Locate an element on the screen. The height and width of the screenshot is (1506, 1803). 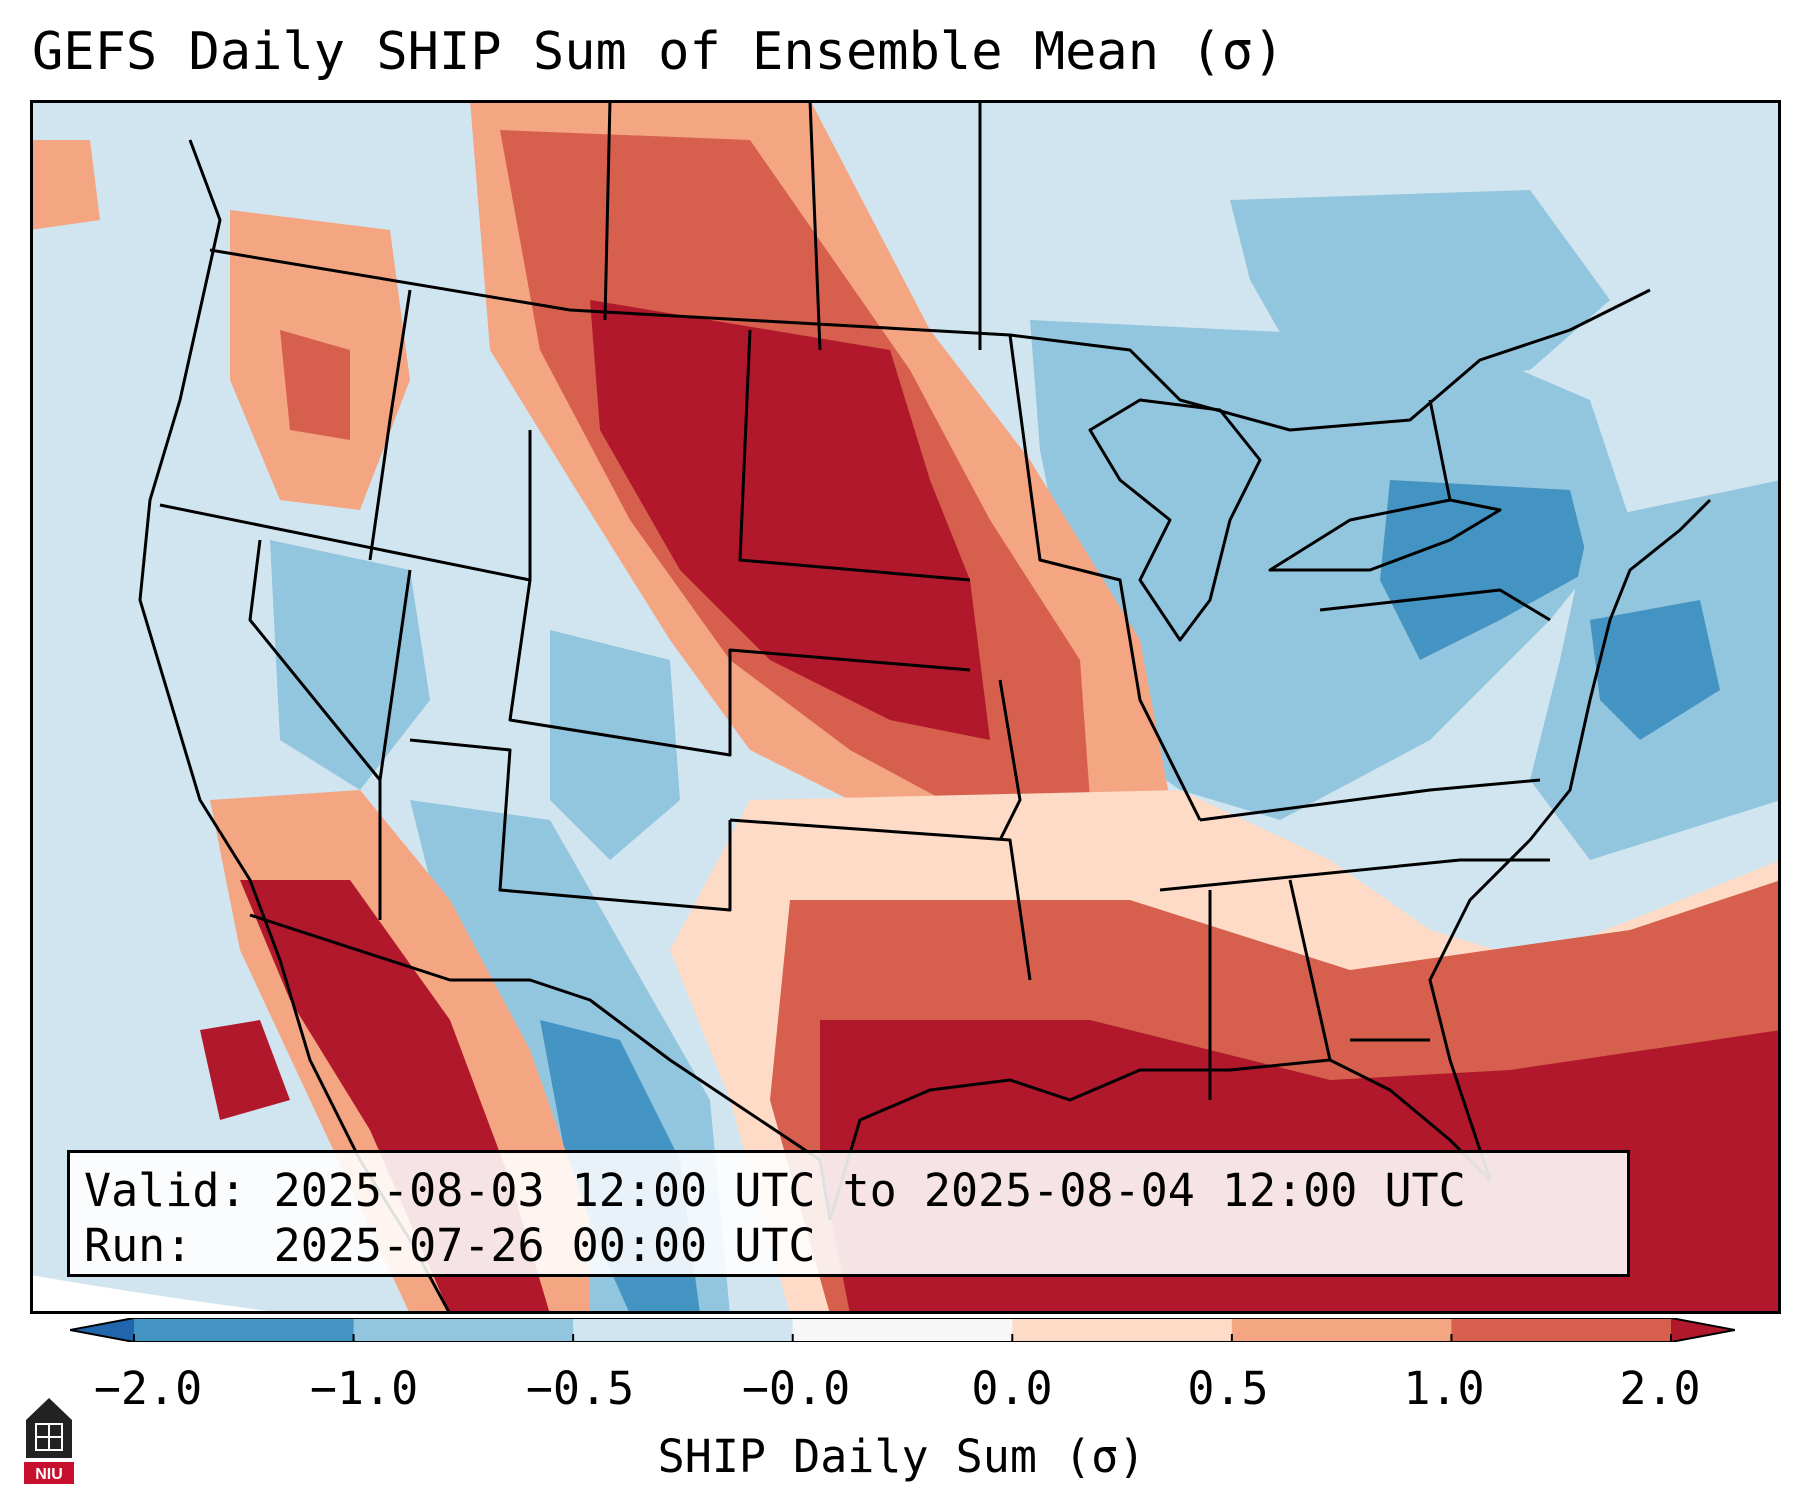
field-pacific-nw-strong is located at coordinates (315, 385).